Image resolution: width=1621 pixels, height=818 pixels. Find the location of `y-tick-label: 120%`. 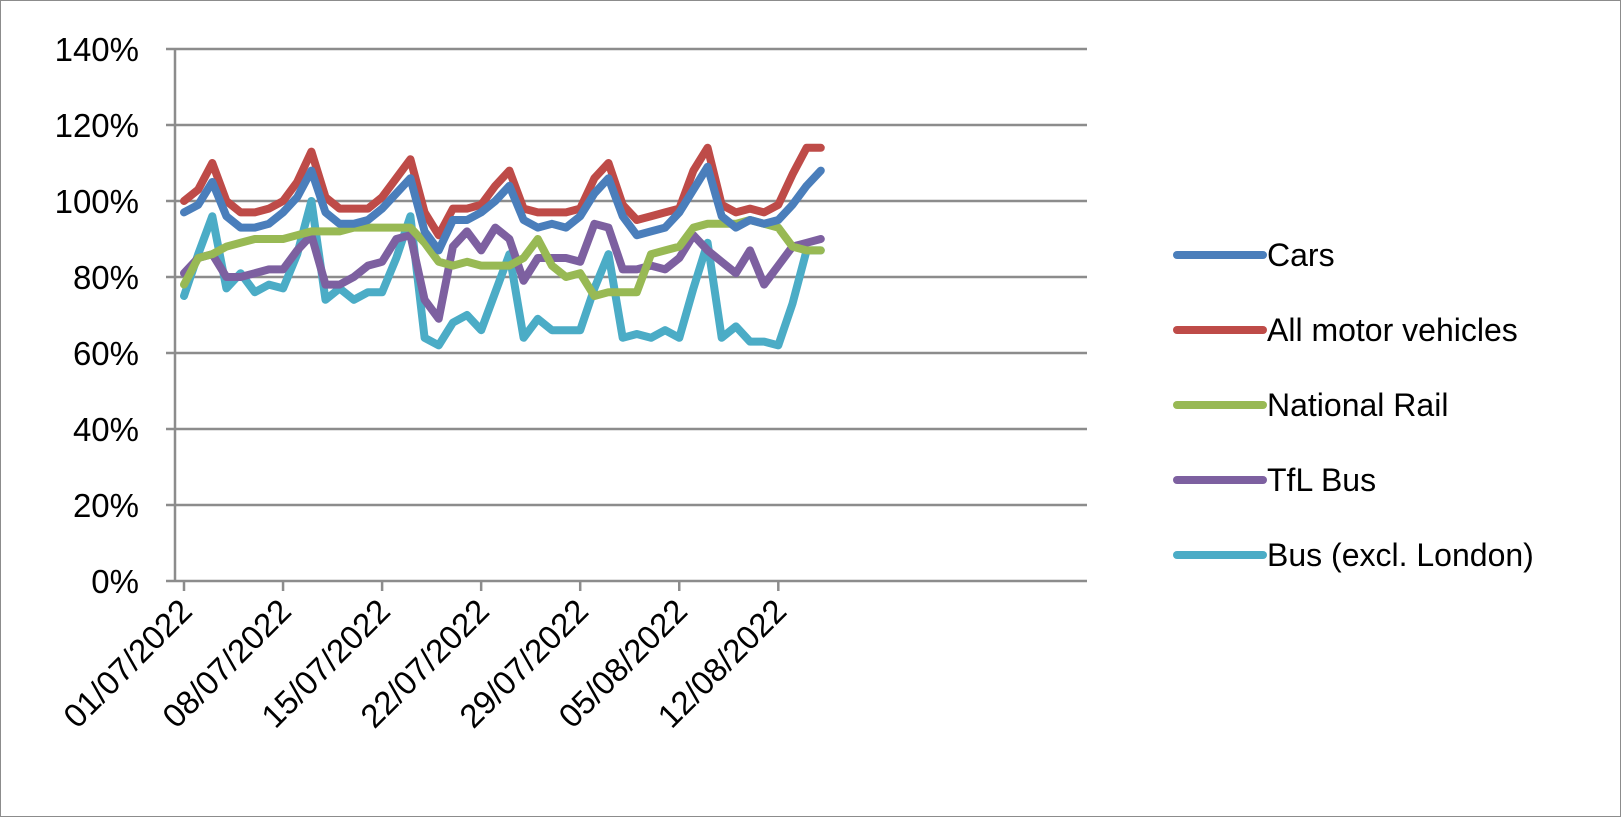

y-tick-label: 120% is located at coordinates (97, 125).